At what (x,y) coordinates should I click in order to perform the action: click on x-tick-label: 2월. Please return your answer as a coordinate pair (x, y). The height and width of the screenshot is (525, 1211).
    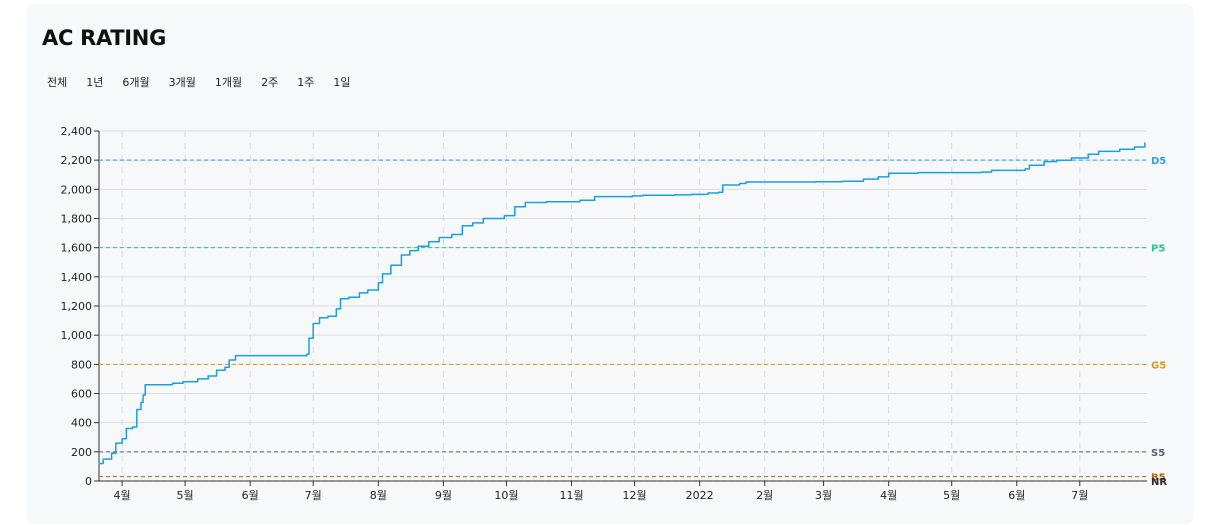
    Looking at the image, I should click on (764, 495).